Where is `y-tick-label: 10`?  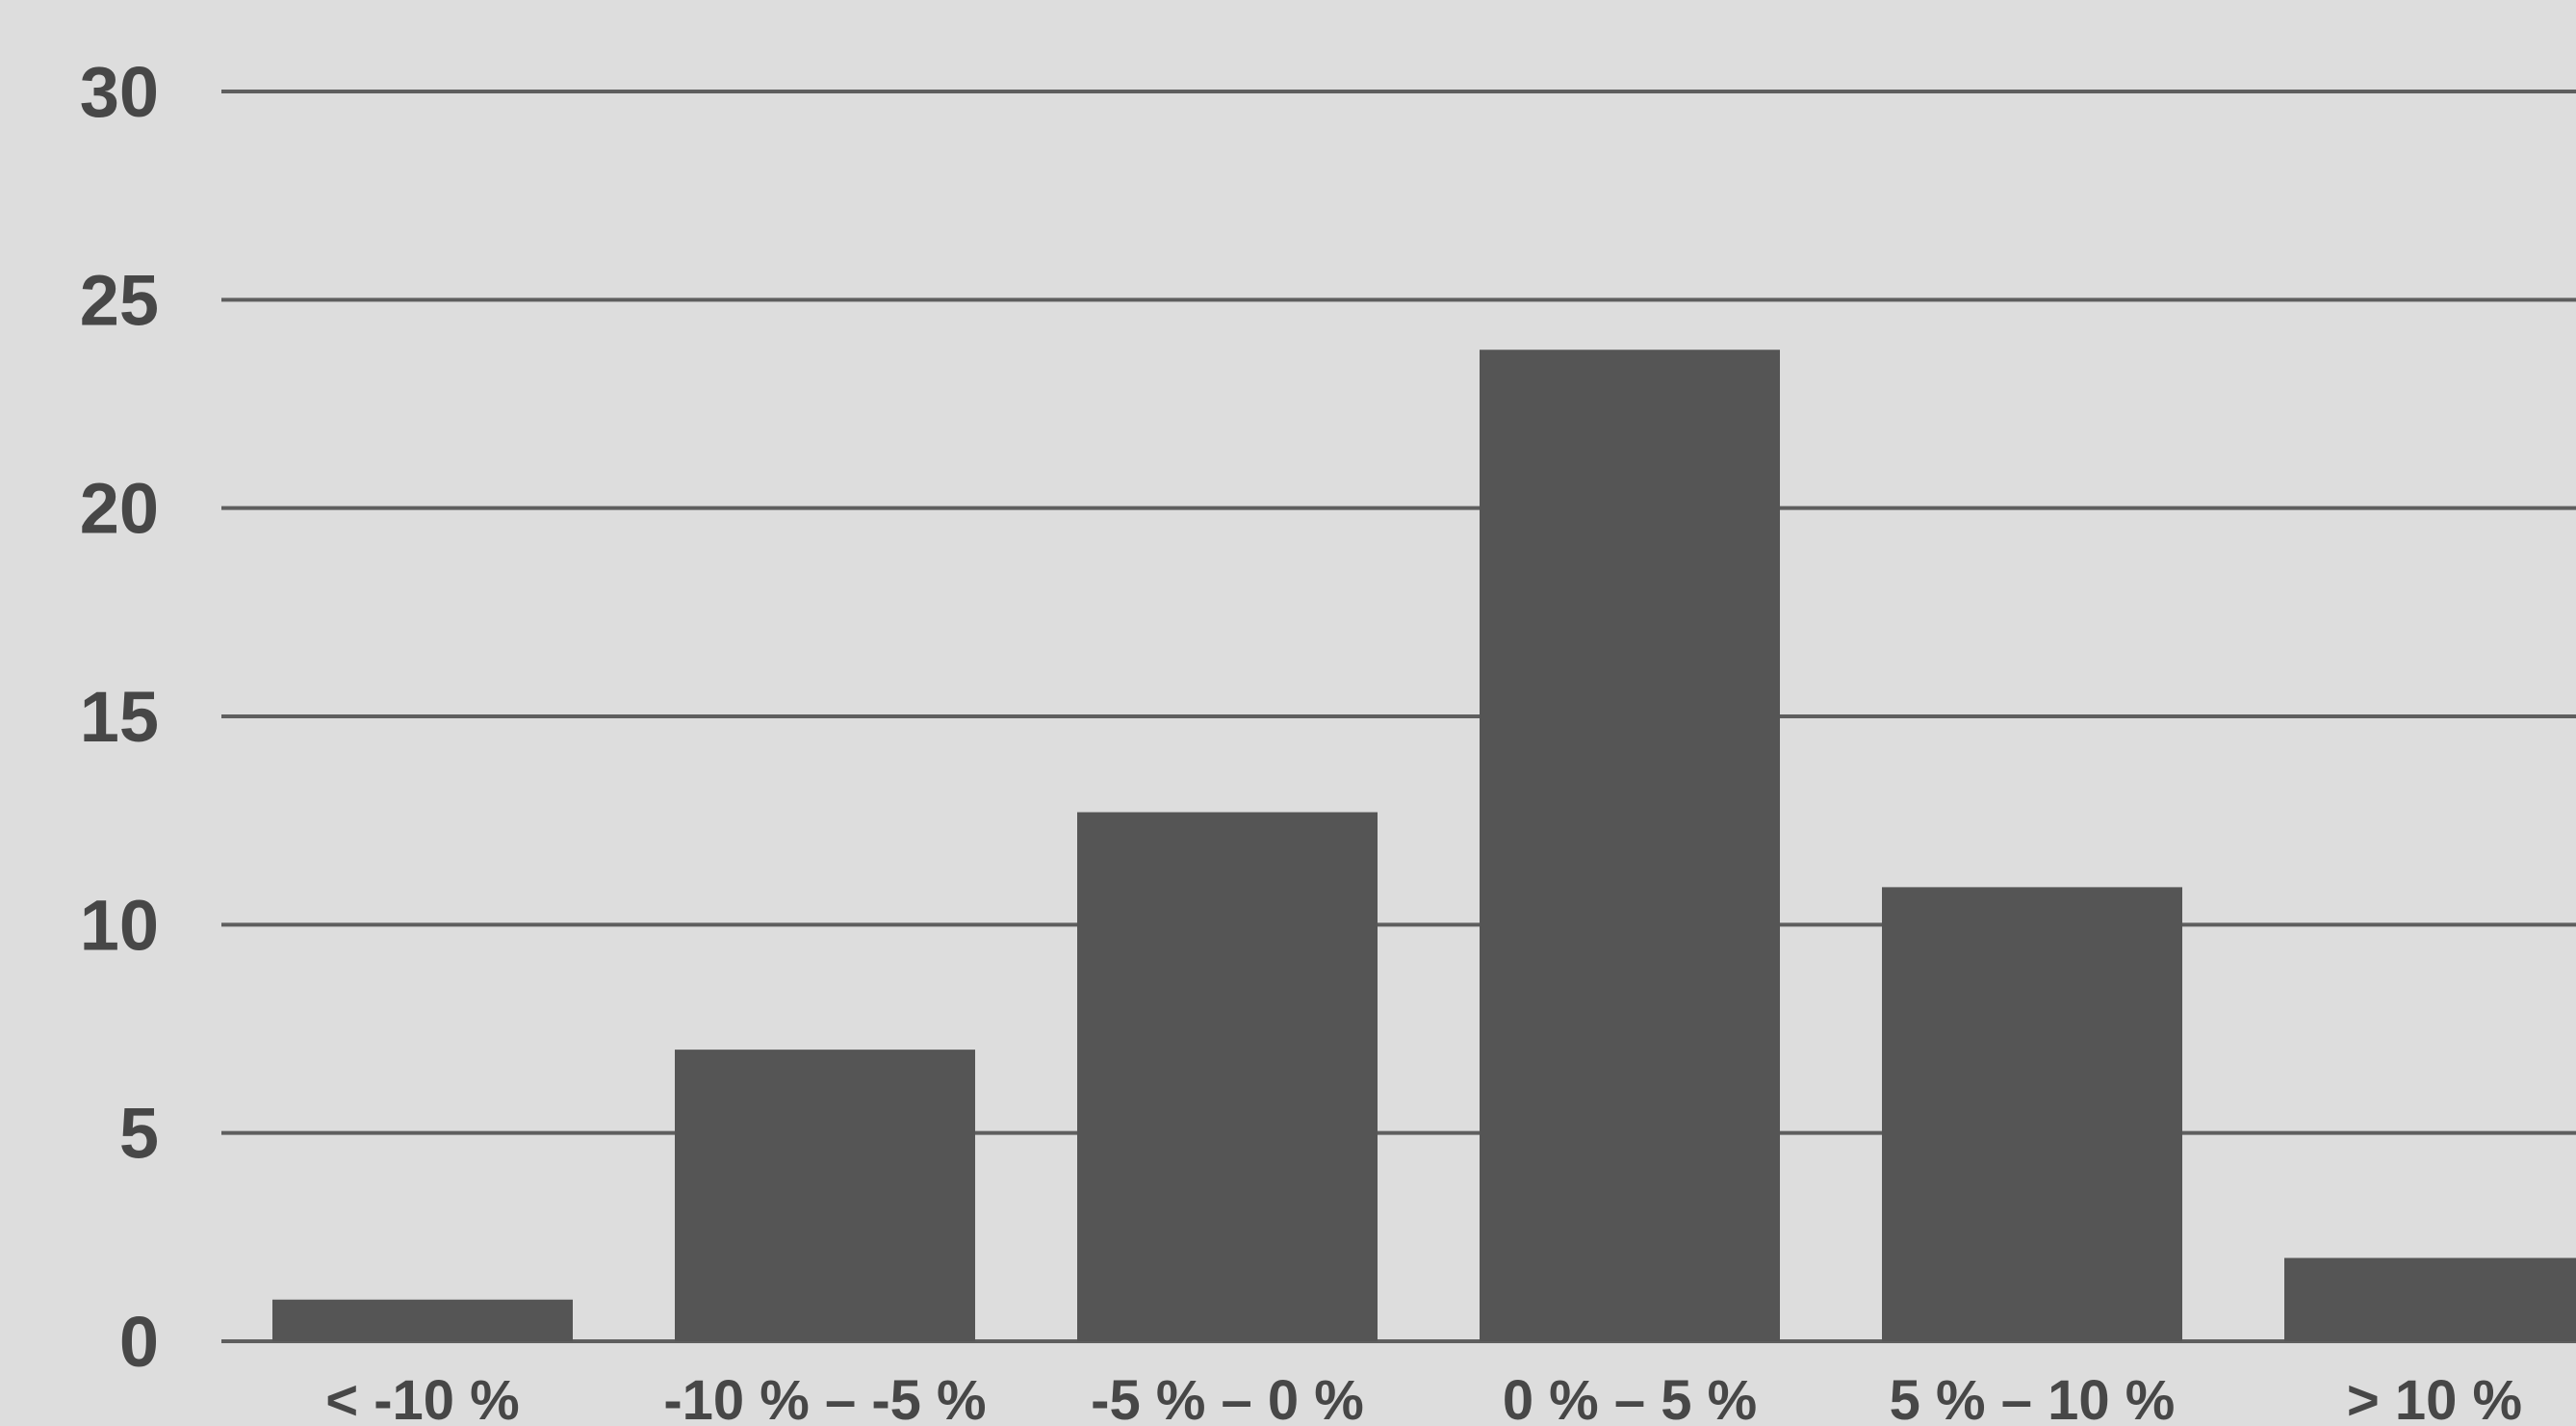
y-tick-label: 10 is located at coordinates (120, 925).